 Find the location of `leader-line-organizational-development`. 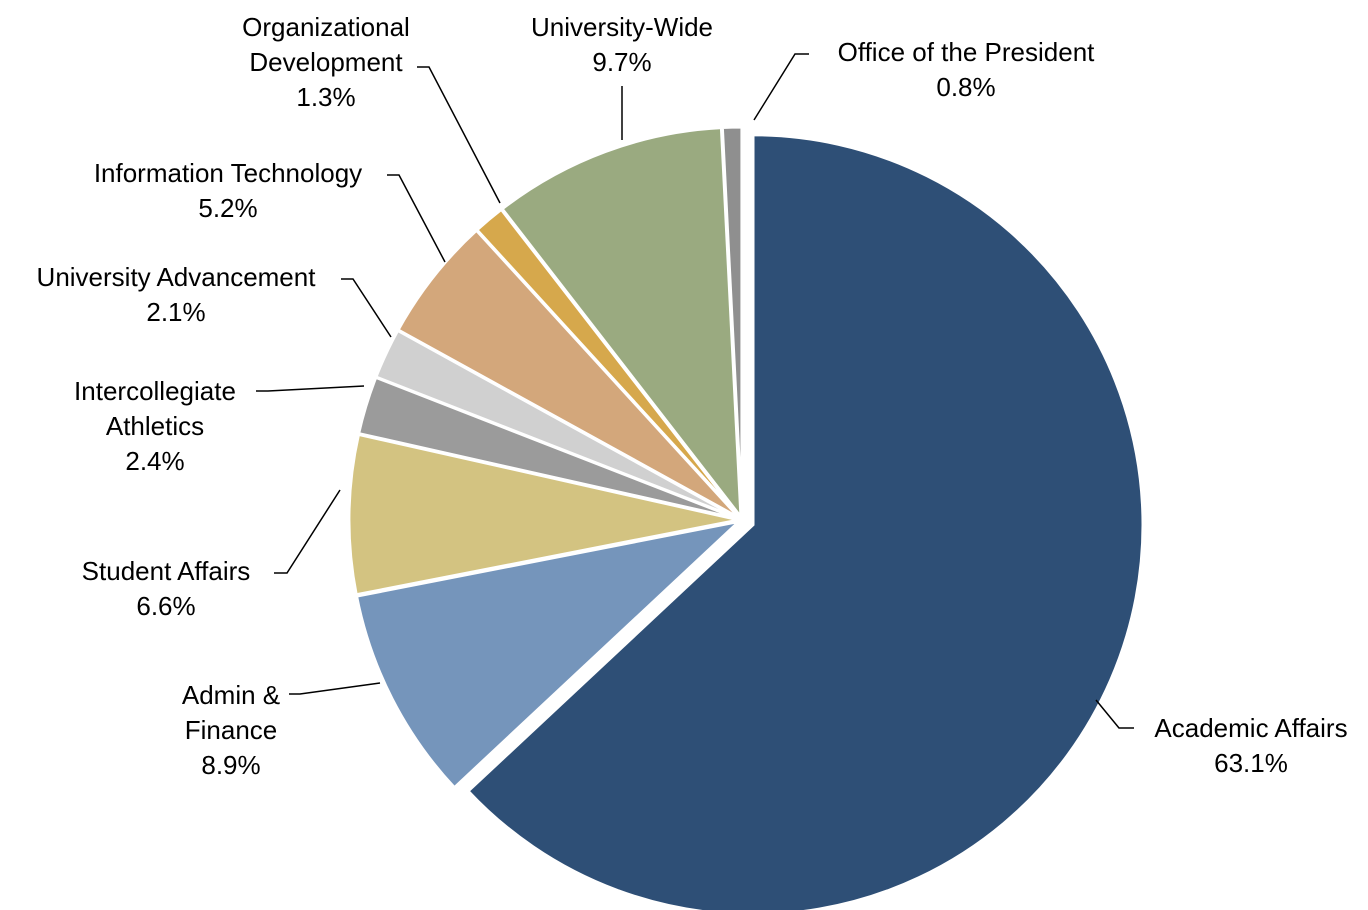

leader-line-organizational-development is located at coordinates (459, 135).